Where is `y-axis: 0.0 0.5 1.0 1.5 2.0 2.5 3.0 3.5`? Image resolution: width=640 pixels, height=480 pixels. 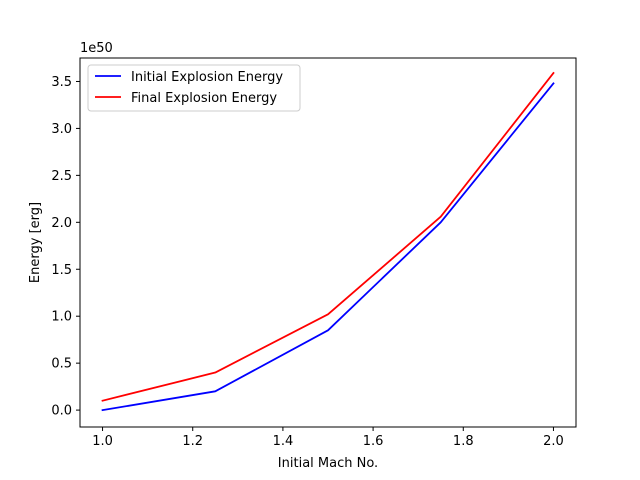
y-axis: 0.0 0.5 1.0 1.5 2.0 2.5 3.0 3.5 is located at coordinates (65, 247).